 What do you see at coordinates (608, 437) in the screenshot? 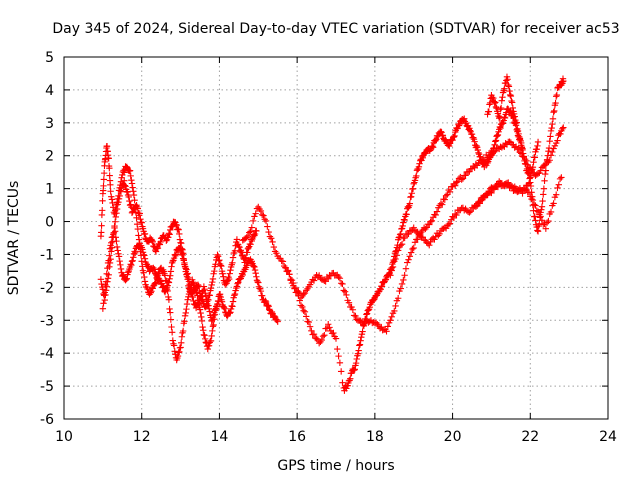
I see `x-tick-label: 24` at bounding box center [608, 437].